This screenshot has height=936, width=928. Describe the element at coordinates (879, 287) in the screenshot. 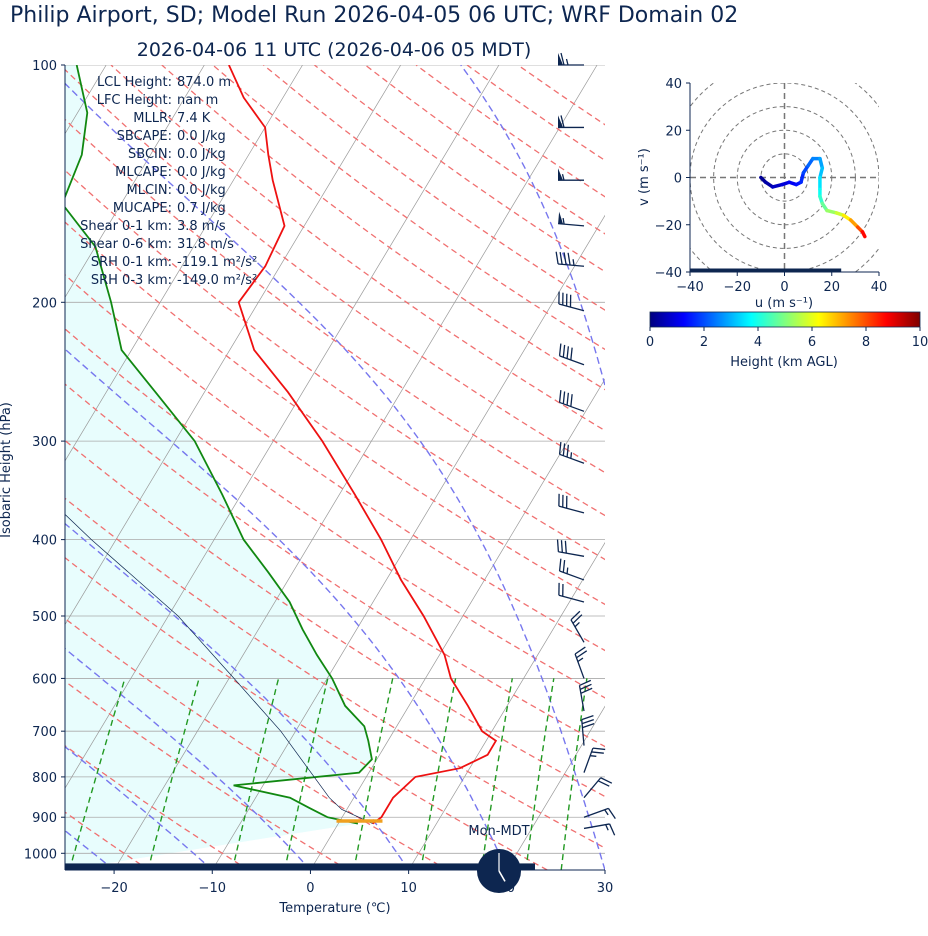

I see `hodograph-x-tick-label: 40` at that location.